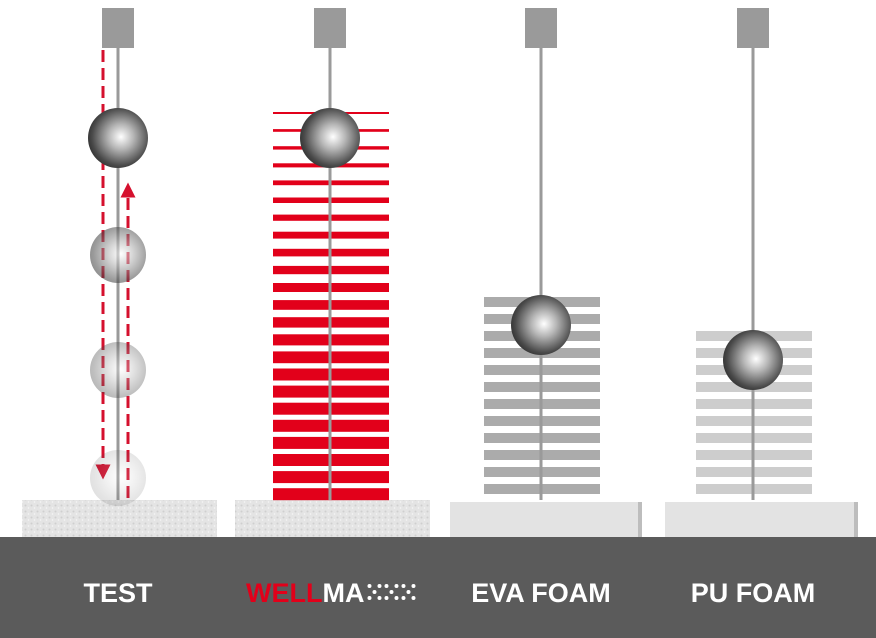 This screenshot has width=876, height=638. What do you see at coordinates (343, 593) in the screenshot?
I see `wellmax-white: MA` at bounding box center [343, 593].